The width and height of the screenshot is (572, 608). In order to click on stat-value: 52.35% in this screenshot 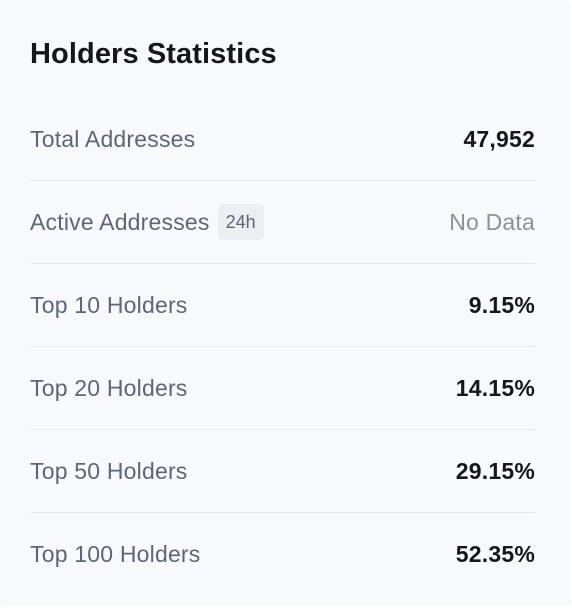, I will do `click(495, 554)`.